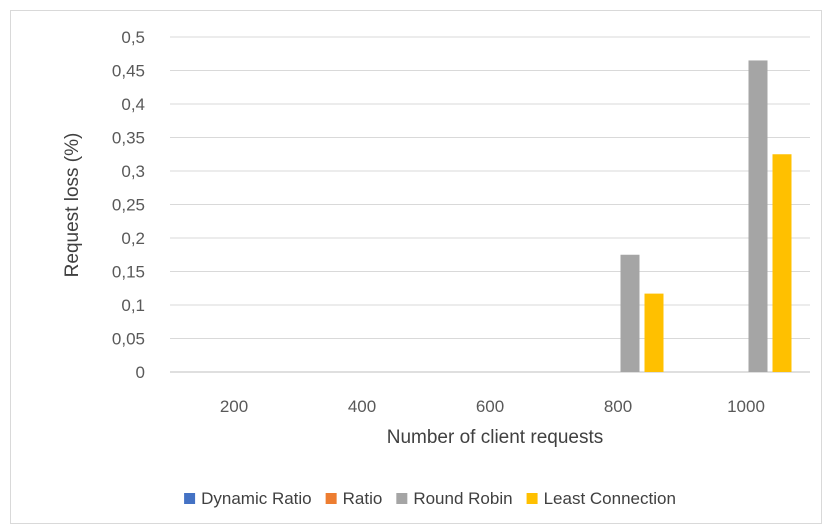 Image resolution: width=835 pixels, height=530 pixels. What do you see at coordinates (128, 339) in the screenshot?
I see `y-tick-label: 0,05` at bounding box center [128, 339].